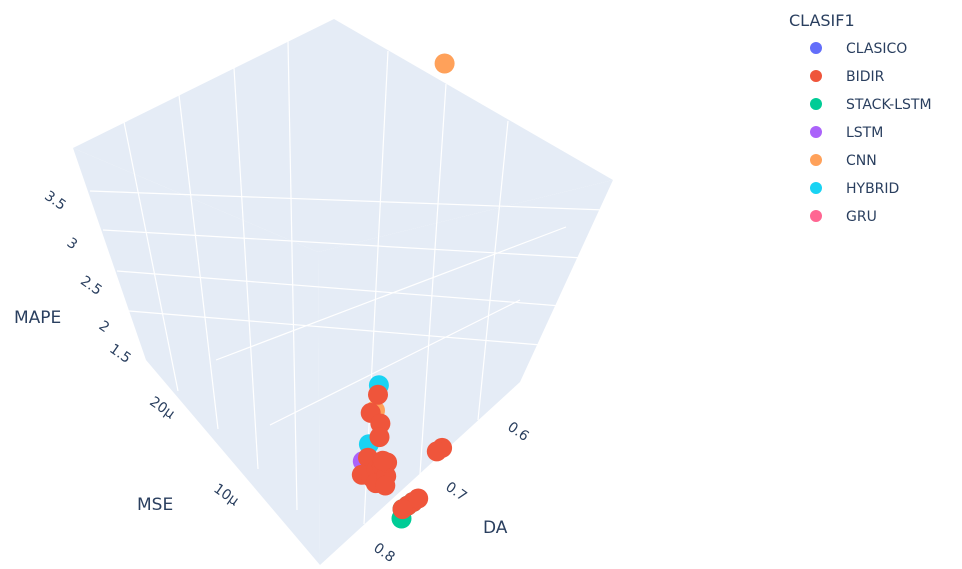 The image size is (962, 569). What do you see at coordinates (104, 327) in the screenshot?
I see `z-tick-label: 2` at bounding box center [104, 327].